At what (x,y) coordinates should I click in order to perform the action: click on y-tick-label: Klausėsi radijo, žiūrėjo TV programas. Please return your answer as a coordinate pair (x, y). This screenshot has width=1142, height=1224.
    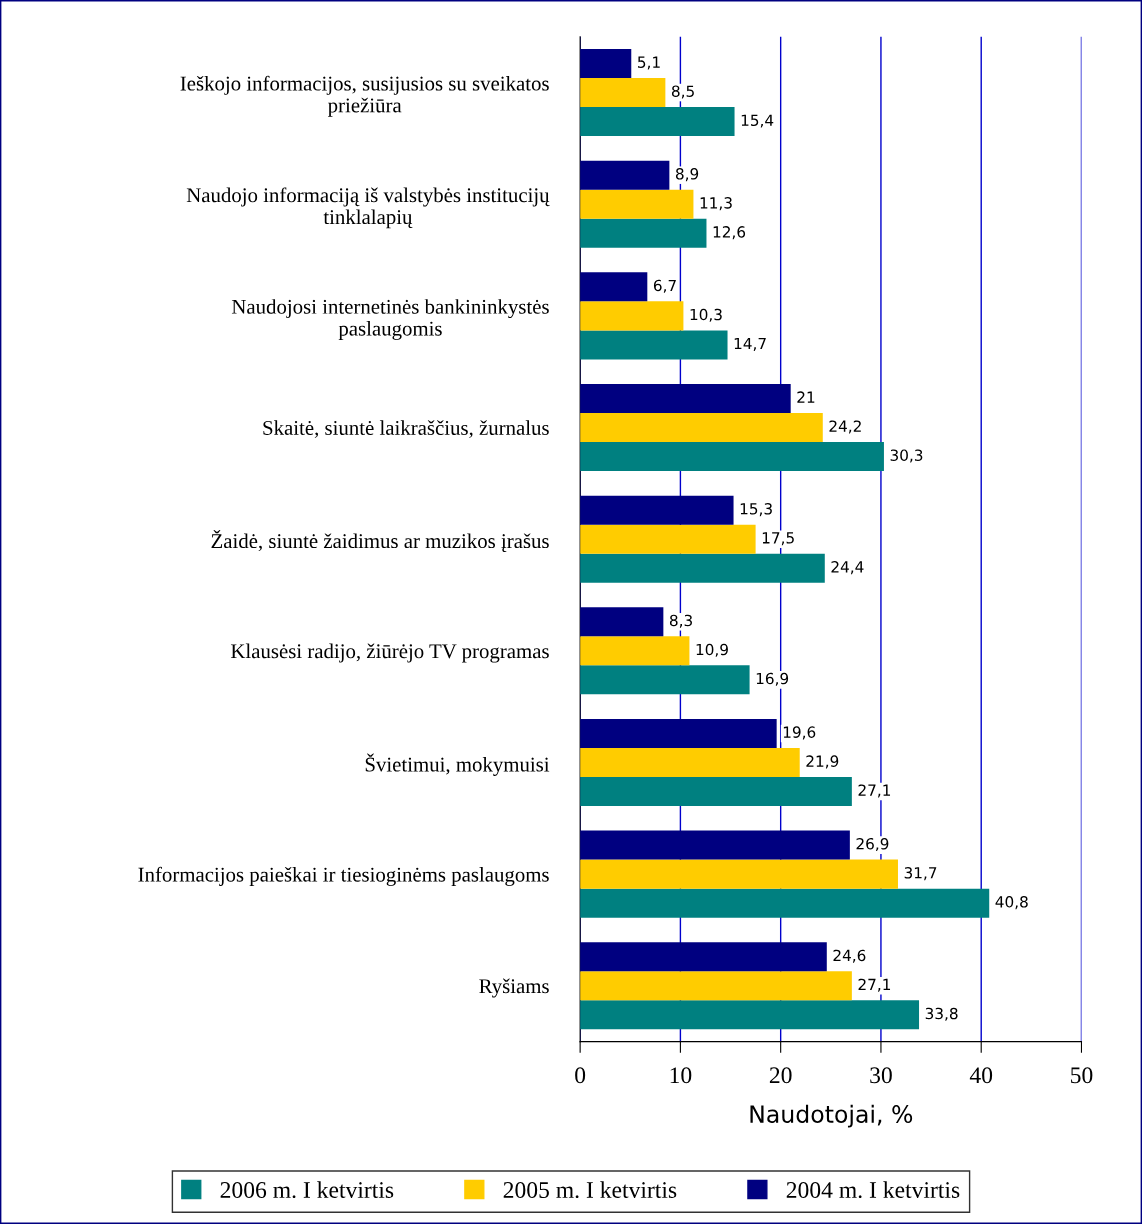
    Looking at the image, I should click on (389, 653).